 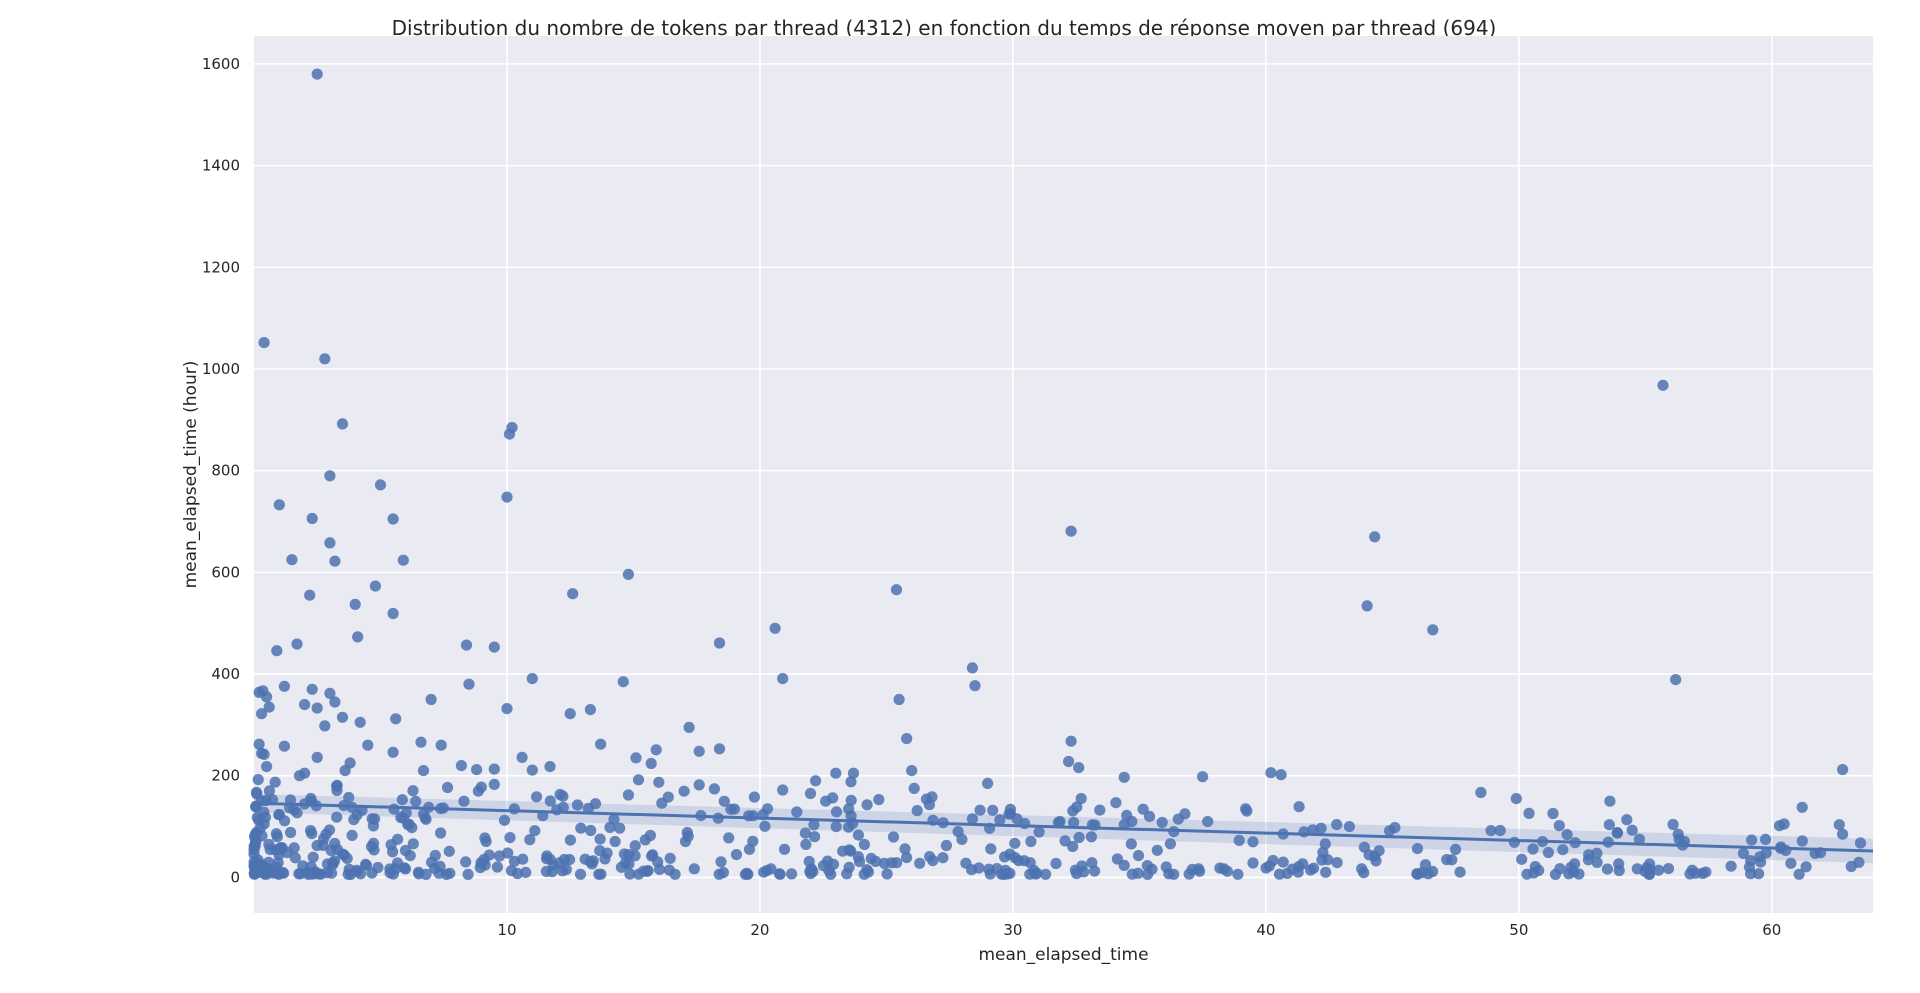 I want to click on x-tick-label: 60, so click(x=1771, y=930).